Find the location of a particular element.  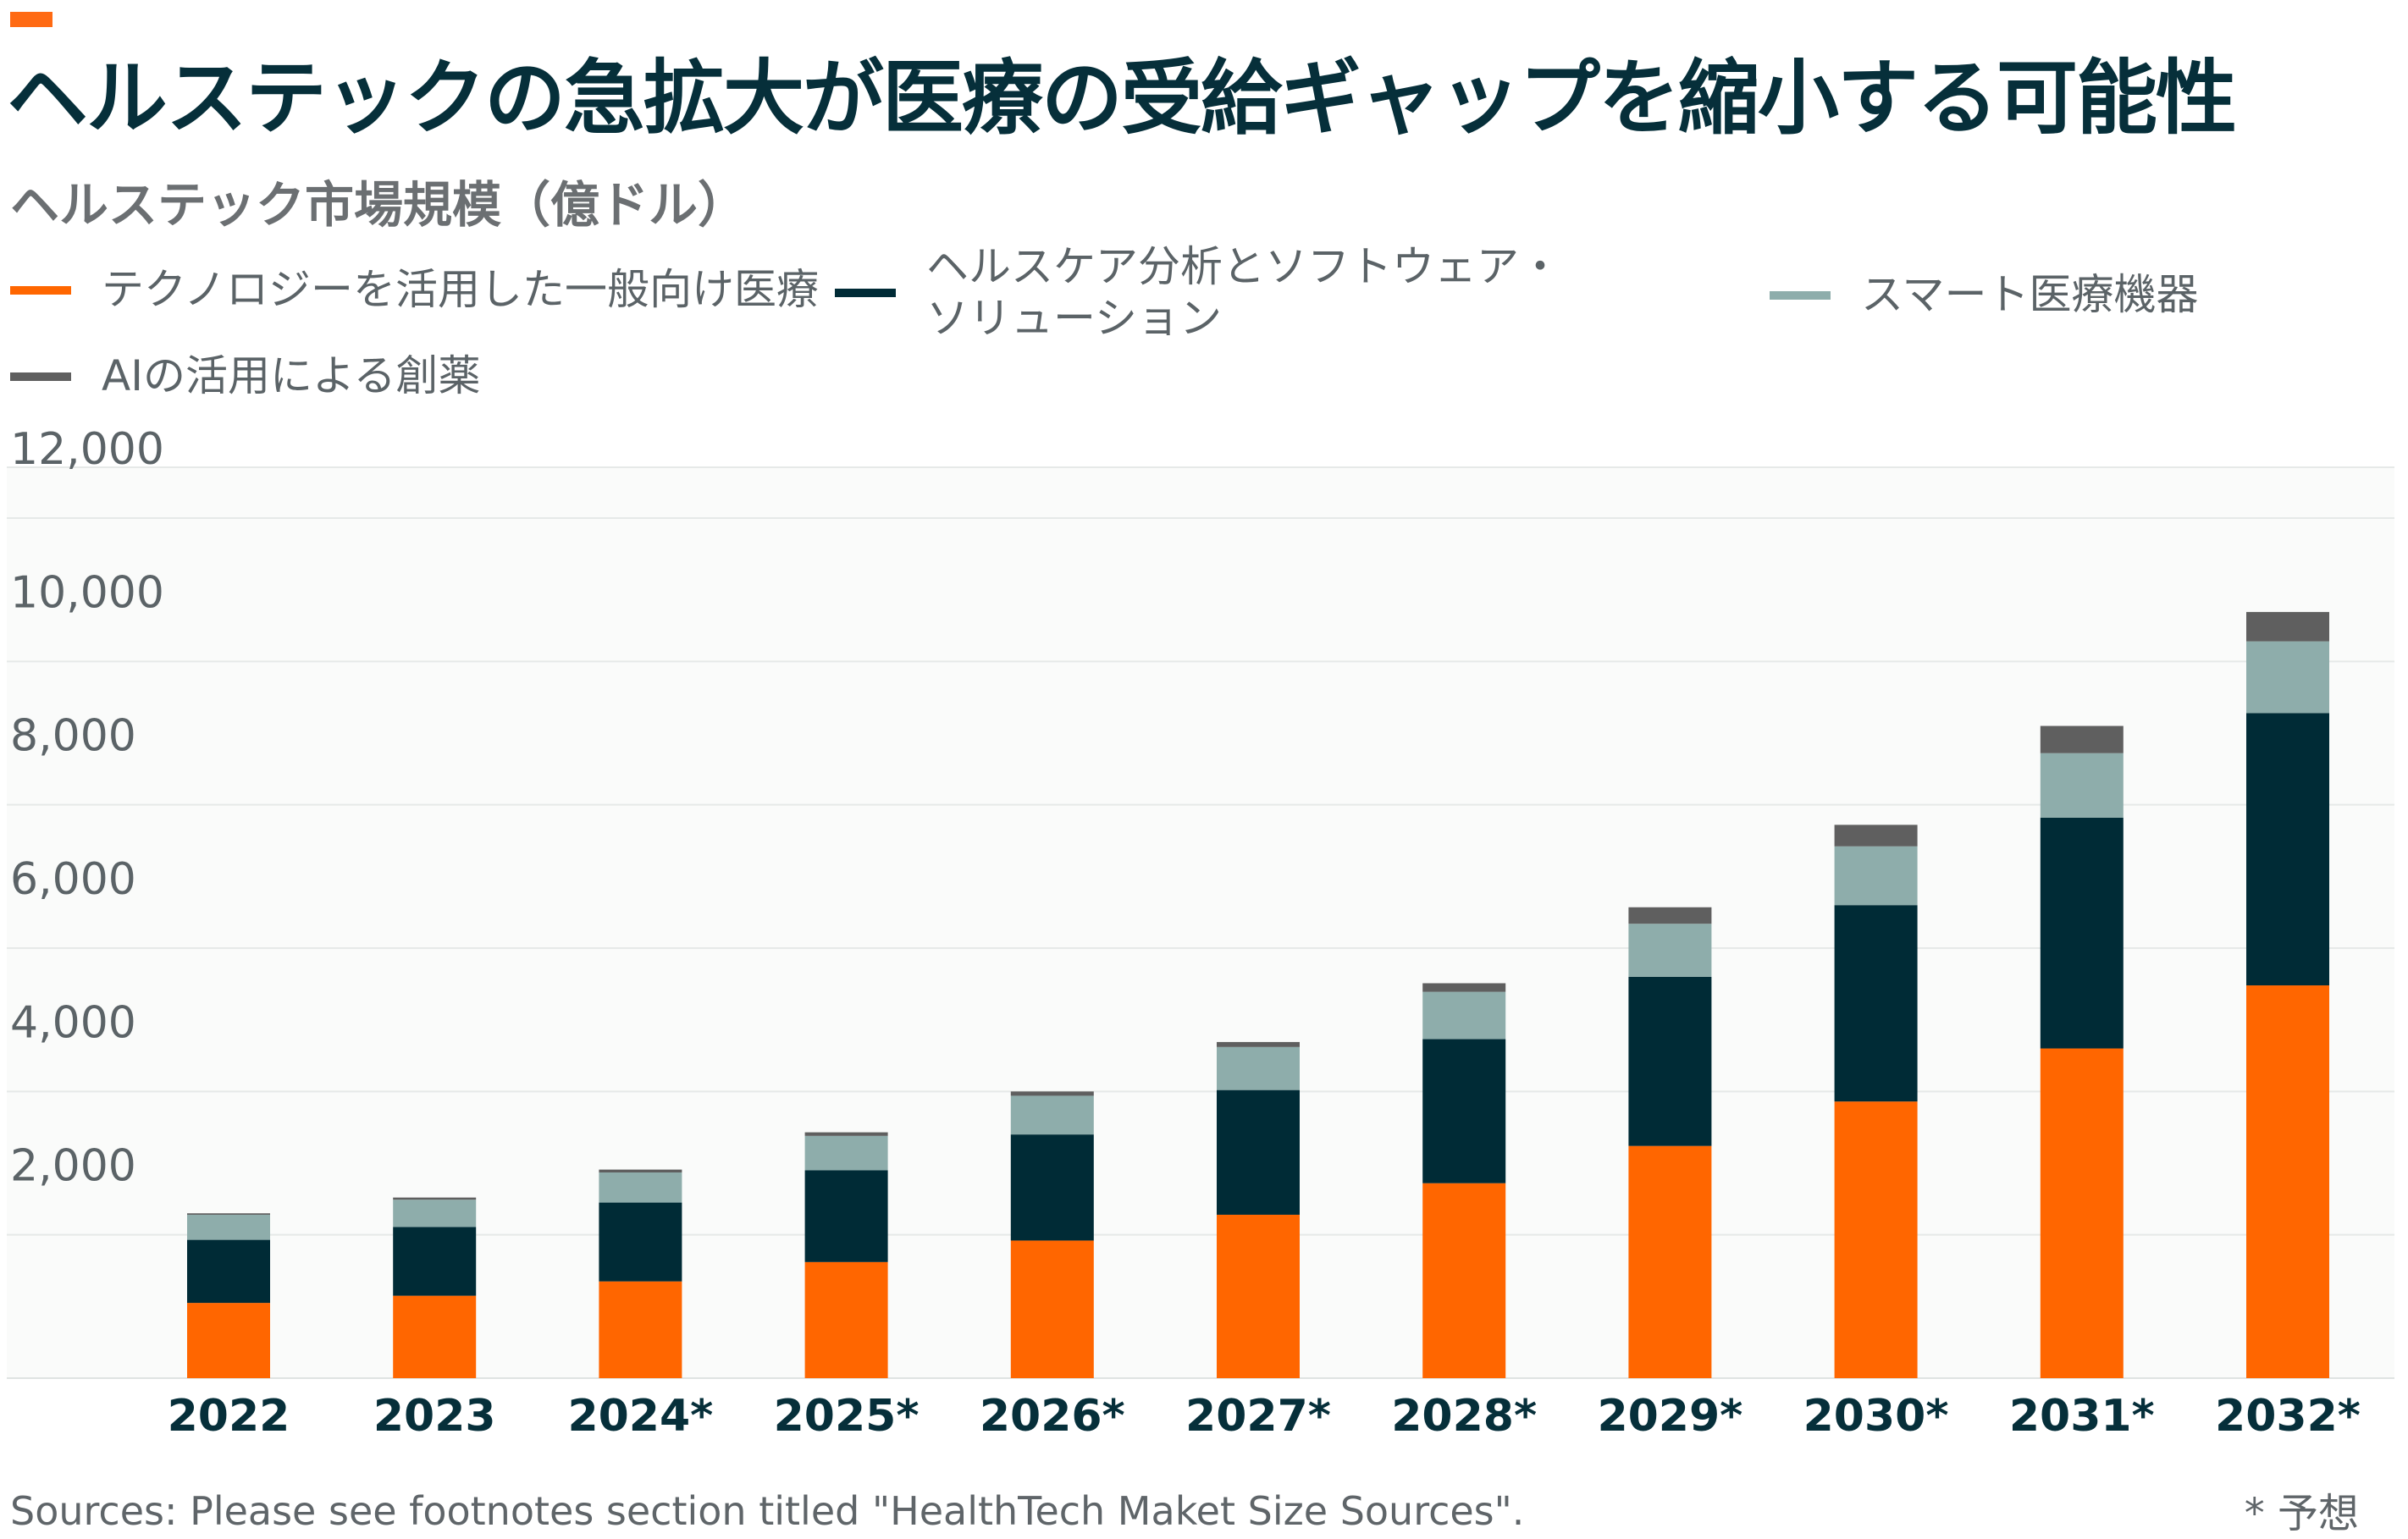

legend-item-smart-devices: スマート医療機器 is located at coordinates (1984, 295).